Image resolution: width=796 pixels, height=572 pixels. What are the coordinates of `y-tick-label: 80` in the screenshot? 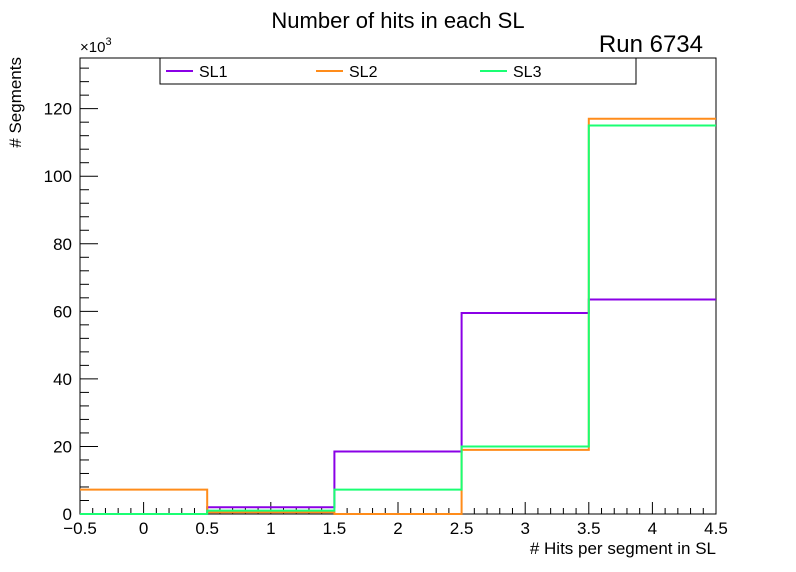 It's located at (62, 244).